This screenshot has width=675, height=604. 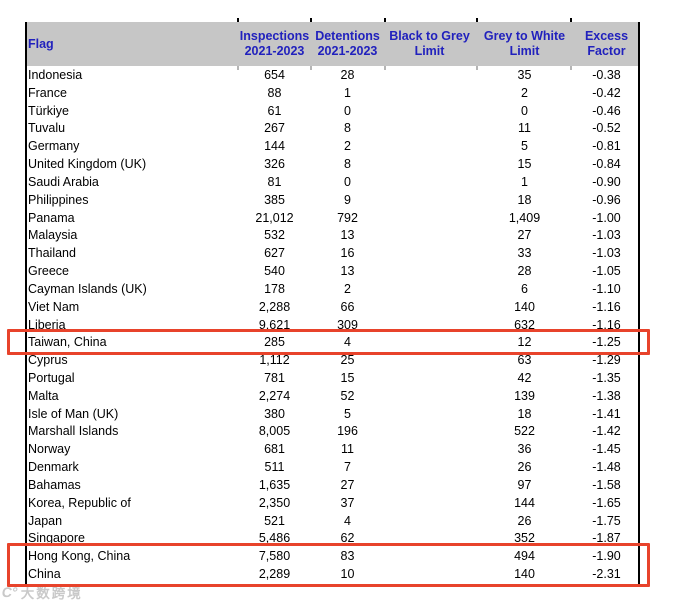 What do you see at coordinates (606, 413) in the screenshot?
I see `cell-excess_factor: -1.41` at bounding box center [606, 413].